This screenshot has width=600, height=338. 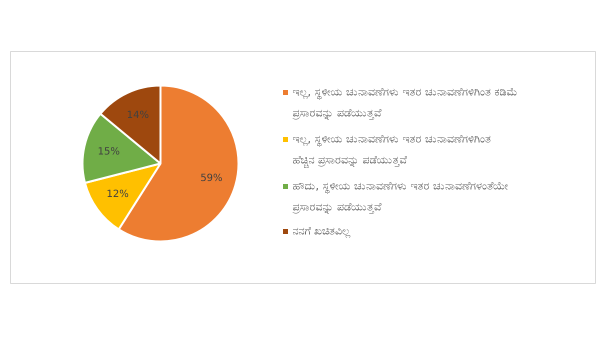 What do you see at coordinates (211, 178) in the screenshot?
I see `data-label: 59%` at bounding box center [211, 178].